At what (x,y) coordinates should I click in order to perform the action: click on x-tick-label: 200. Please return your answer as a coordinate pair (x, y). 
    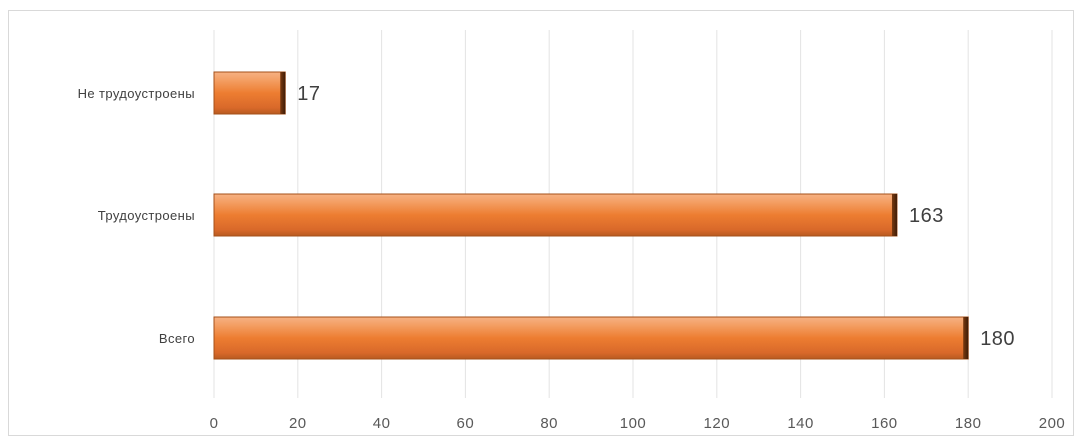
    Looking at the image, I should click on (1052, 423).